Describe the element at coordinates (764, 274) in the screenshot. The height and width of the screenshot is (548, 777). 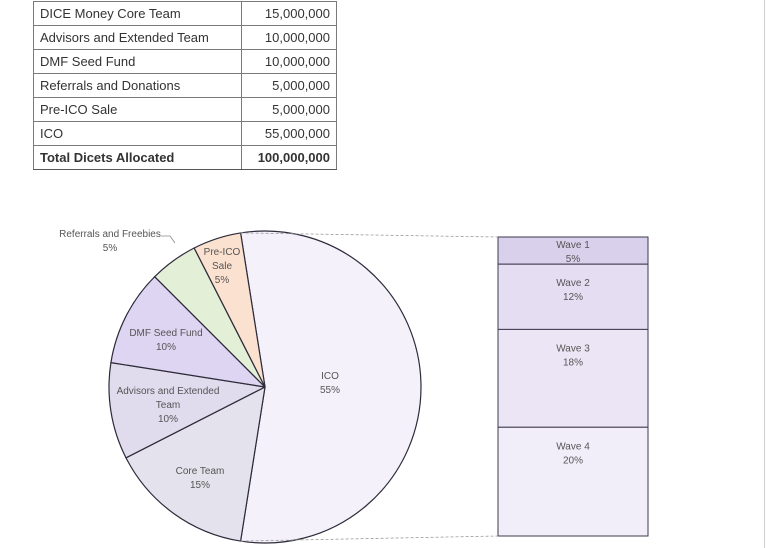
I see `page-edge-rule` at that location.